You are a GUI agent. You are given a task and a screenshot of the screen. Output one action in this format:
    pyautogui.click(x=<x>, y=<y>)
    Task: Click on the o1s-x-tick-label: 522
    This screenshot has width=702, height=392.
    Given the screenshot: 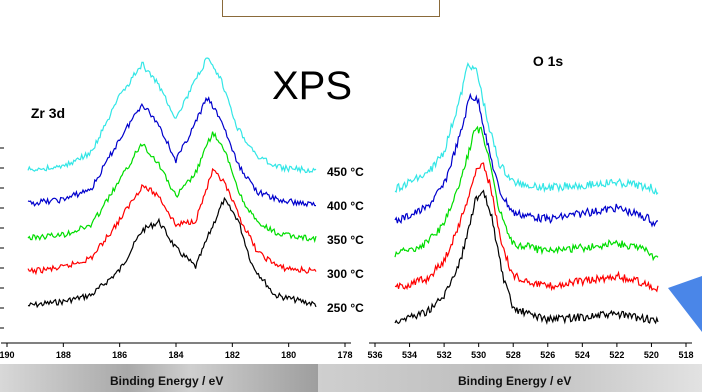 What is the action you would take?
    pyautogui.click(x=616, y=355)
    